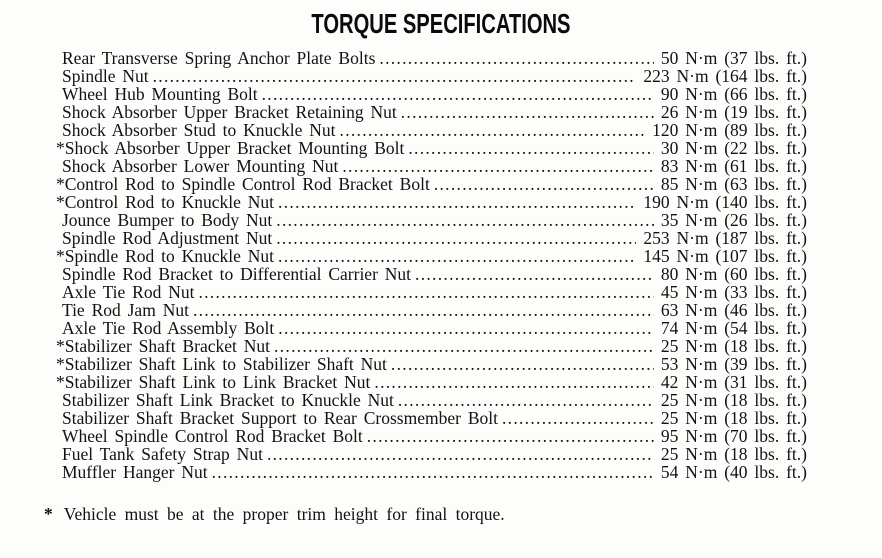  Describe the element at coordinates (441, 24) in the screenshot. I see `page-title: TORQUE SPECIFICATIONS` at that location.